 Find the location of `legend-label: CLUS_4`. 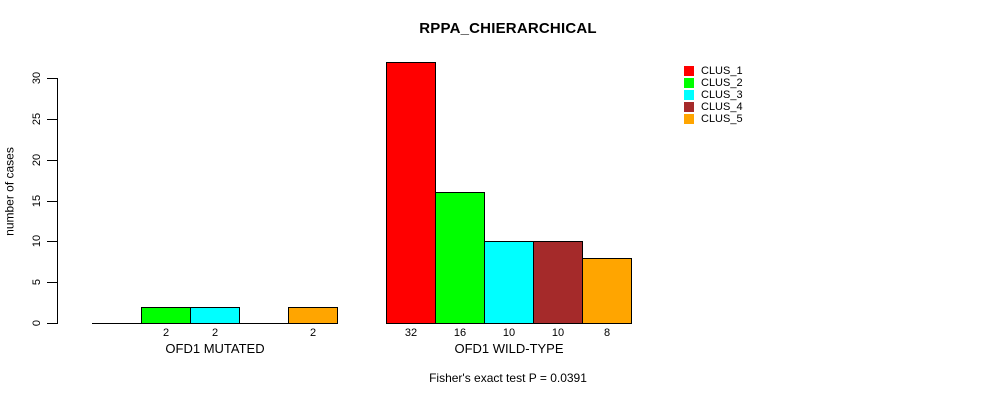

legend-label: CLUS_4 is located at coordinates (722, 107).